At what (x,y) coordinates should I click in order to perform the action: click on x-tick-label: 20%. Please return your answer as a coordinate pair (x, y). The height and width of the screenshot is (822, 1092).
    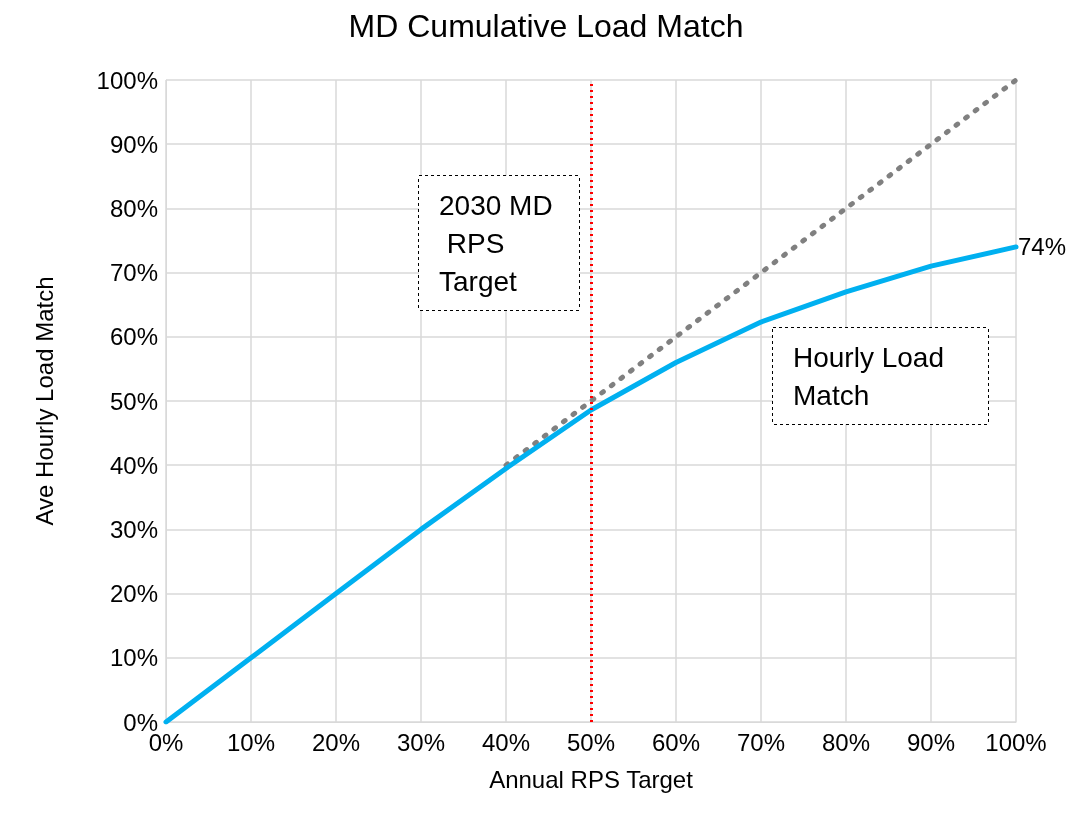
    Looking at the image, I should click on (336, 742).